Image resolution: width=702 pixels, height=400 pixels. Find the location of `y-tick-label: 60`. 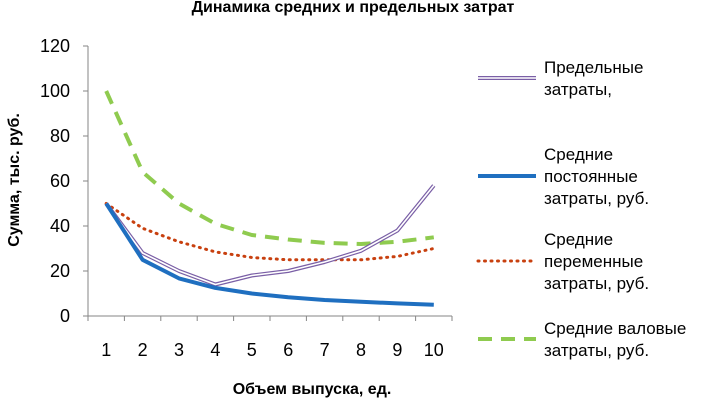

y-tick-label: 60 is located at coordinates (60, 181).